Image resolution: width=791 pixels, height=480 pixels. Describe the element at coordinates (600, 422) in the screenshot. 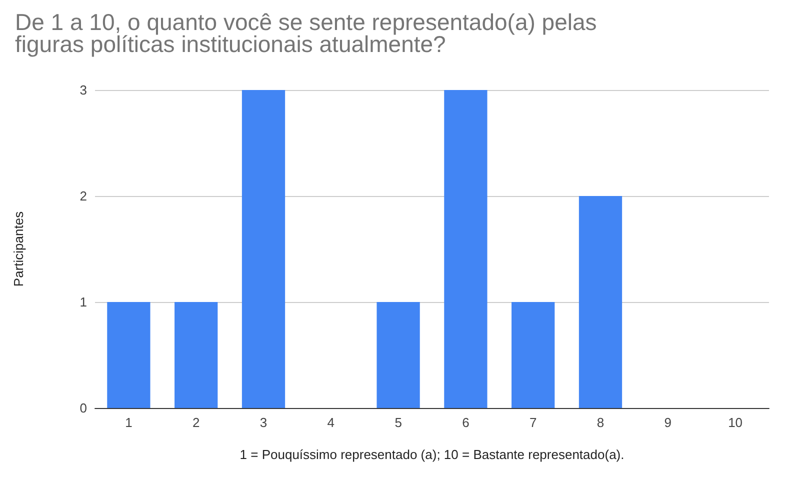

I see `x-tick-label: 8` at that location.